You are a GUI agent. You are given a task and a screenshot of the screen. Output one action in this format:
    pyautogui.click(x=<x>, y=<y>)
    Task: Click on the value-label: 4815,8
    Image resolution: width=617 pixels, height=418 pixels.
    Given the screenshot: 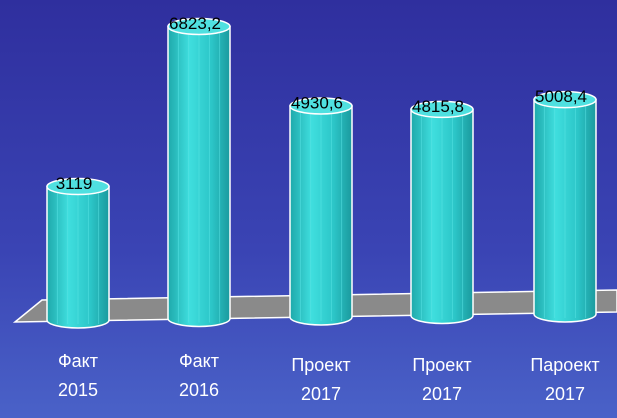 What is the action you would take?
    pyautogui.click(x=438, y=106)
    